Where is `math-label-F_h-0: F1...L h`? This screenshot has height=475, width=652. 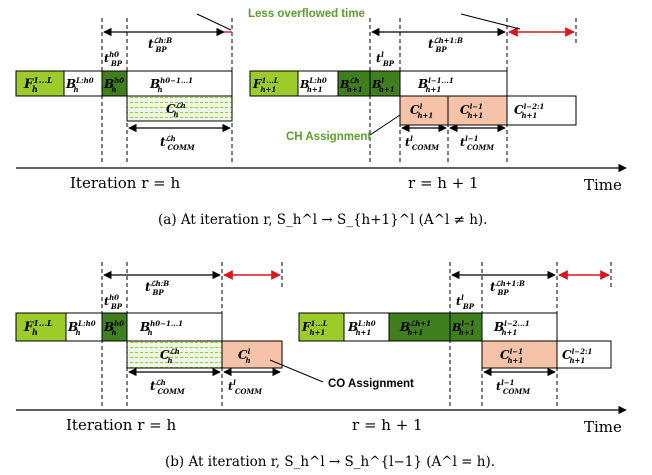 math-label-F_h-0: F1...L h is located at coordinates (38, 84).